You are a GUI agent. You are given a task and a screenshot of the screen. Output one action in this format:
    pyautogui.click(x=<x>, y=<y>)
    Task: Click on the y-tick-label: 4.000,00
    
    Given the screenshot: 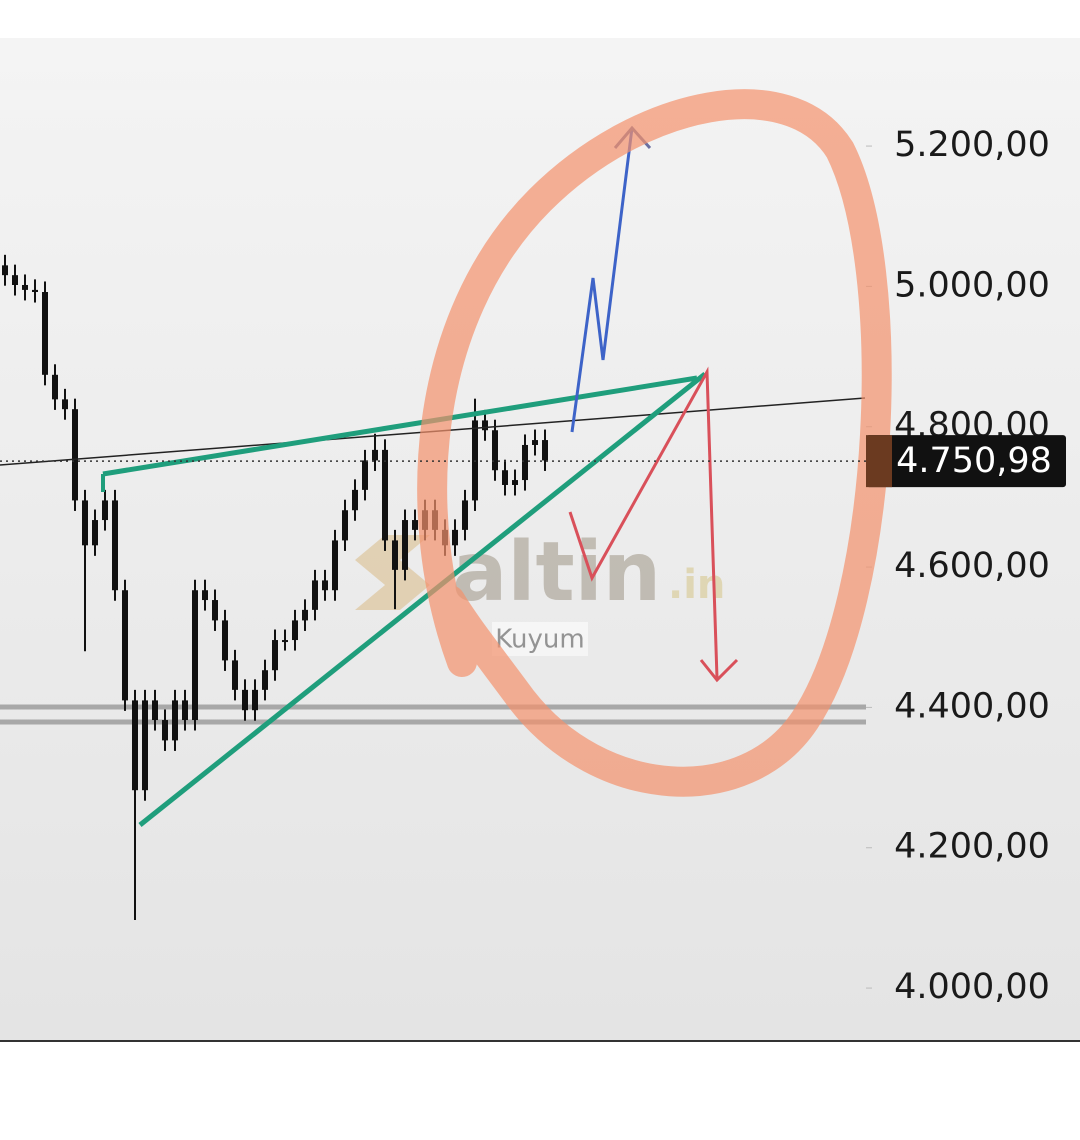 What is the action you would take?
    pyautogui.click(x=972, y=987)
    